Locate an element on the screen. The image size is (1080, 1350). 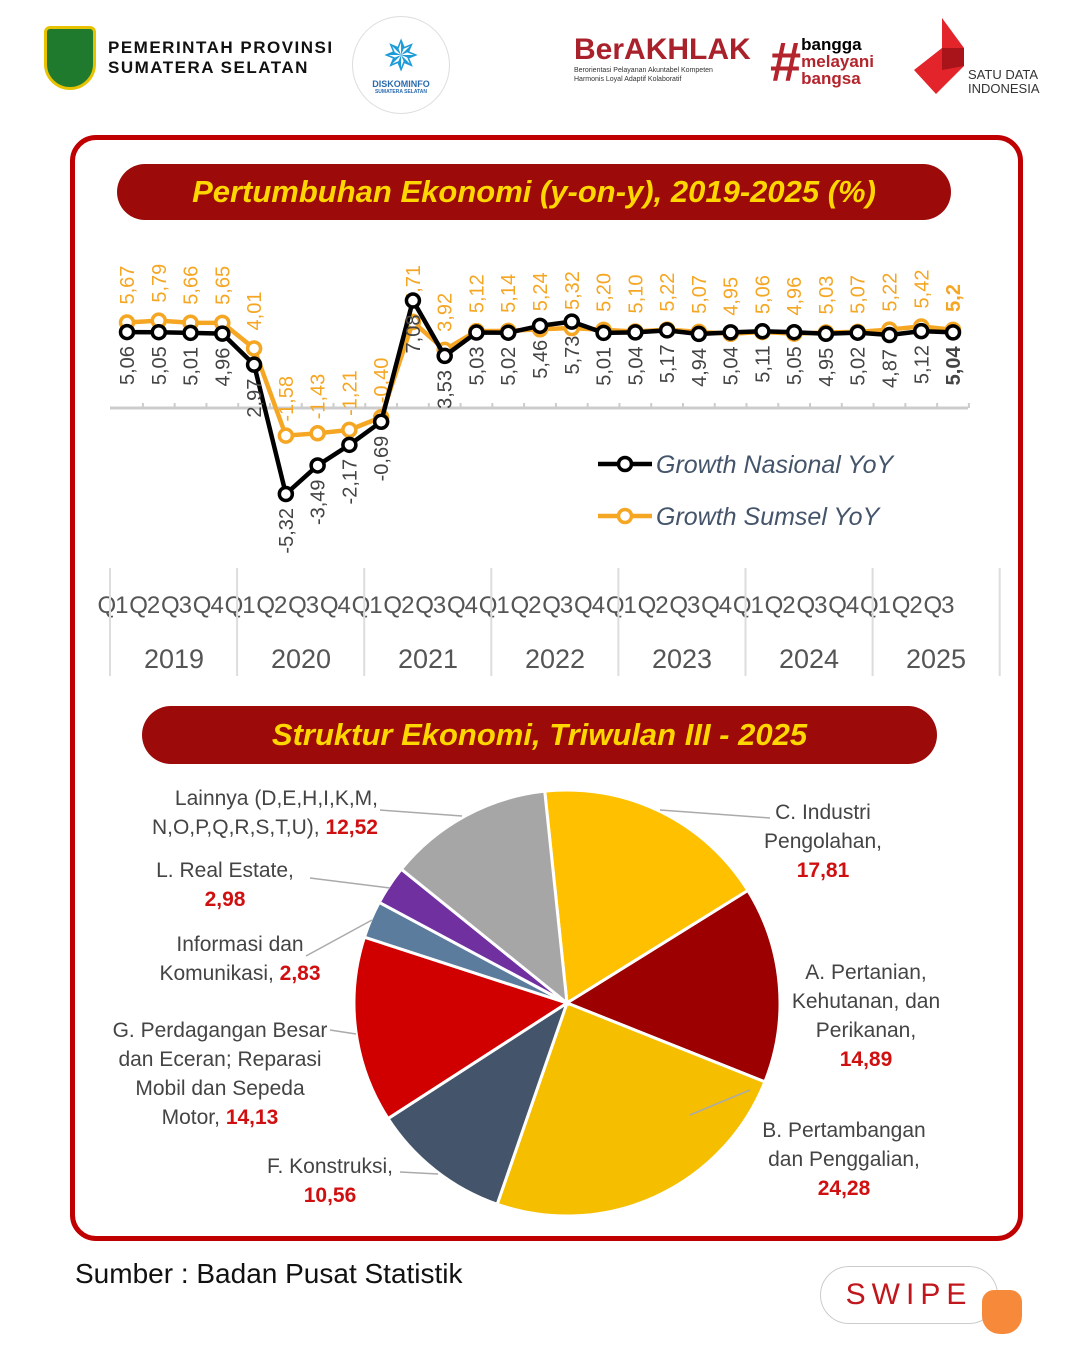
data-label: 4,96 is located at coordinates (223, 367).